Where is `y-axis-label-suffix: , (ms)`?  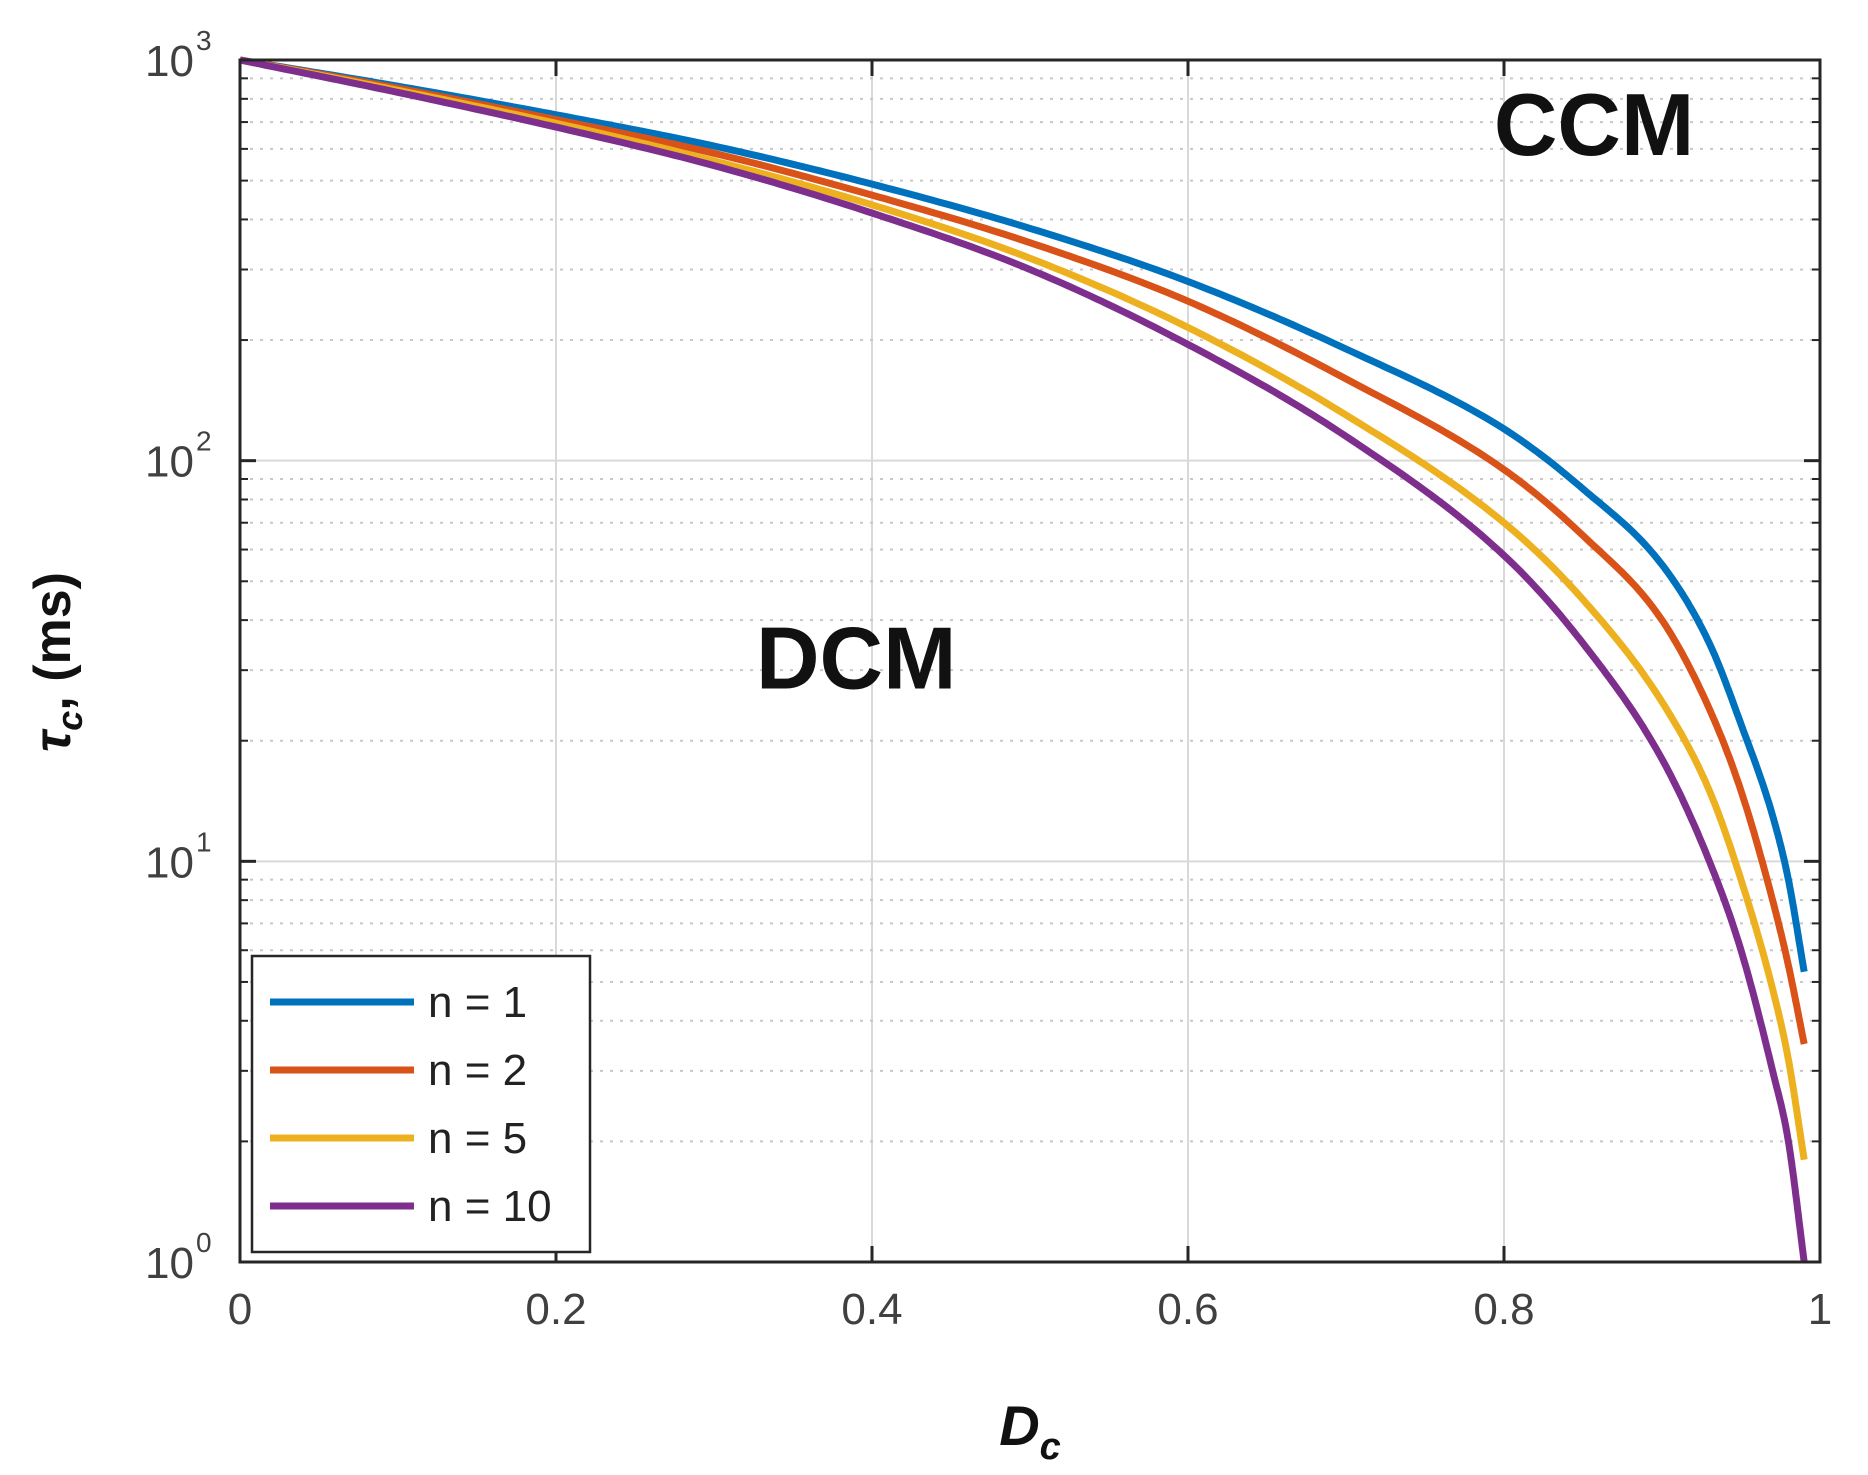
y-axis-label-suffix: , (ms) is located at coordinates (53, 641).